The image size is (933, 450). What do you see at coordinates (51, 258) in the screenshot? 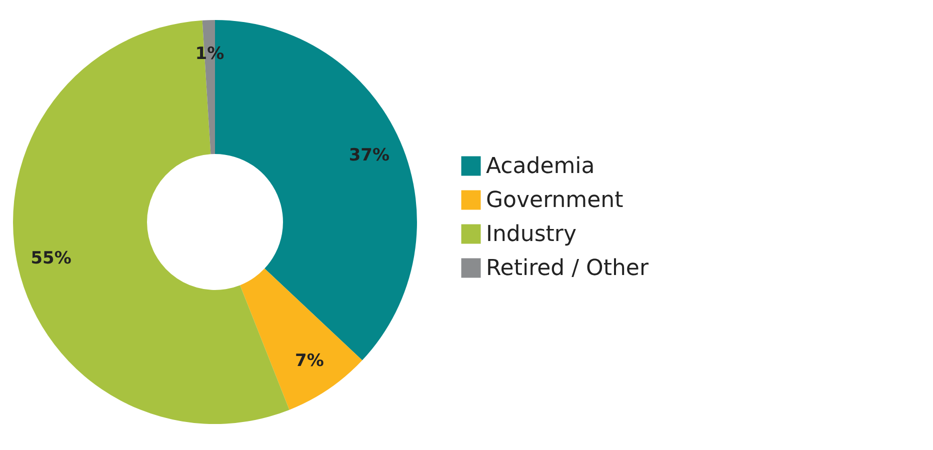
I see `data-label: 55%` at bounding box center [51, 258].